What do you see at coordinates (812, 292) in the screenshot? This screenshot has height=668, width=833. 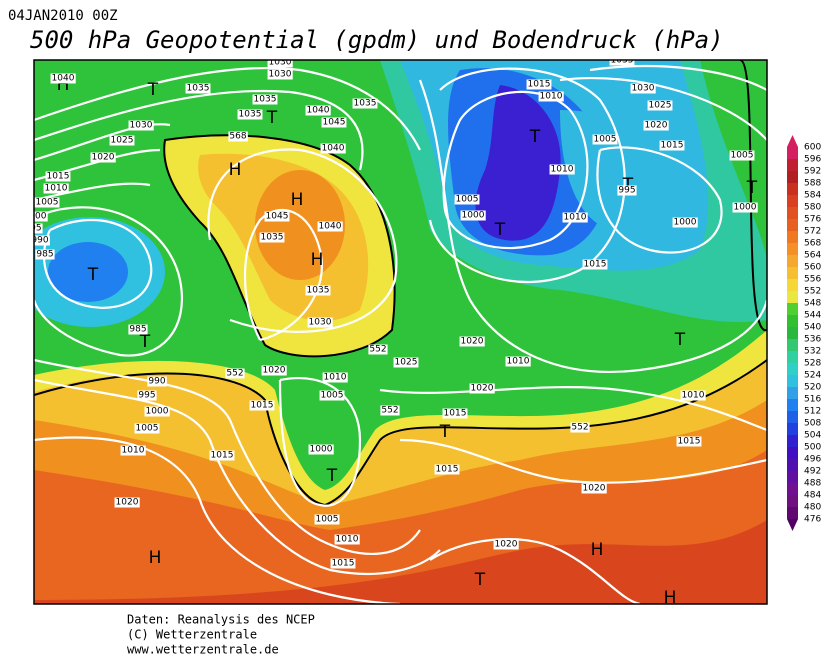 I see `colorbar-label: 552` at bounding box center [812, 292].